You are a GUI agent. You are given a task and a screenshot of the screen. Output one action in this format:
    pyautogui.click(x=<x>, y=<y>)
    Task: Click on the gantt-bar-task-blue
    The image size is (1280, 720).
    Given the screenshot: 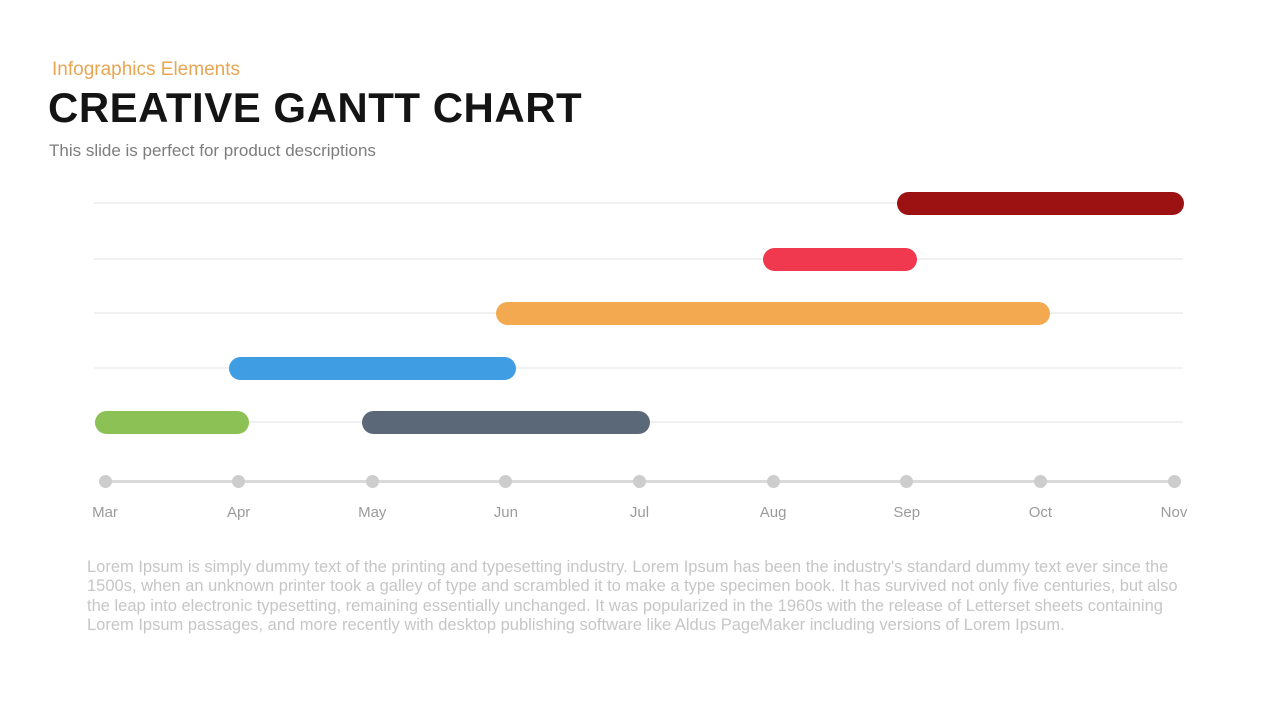 What is the action you would take?
    pyautogui.click(x=372, y=368)
    